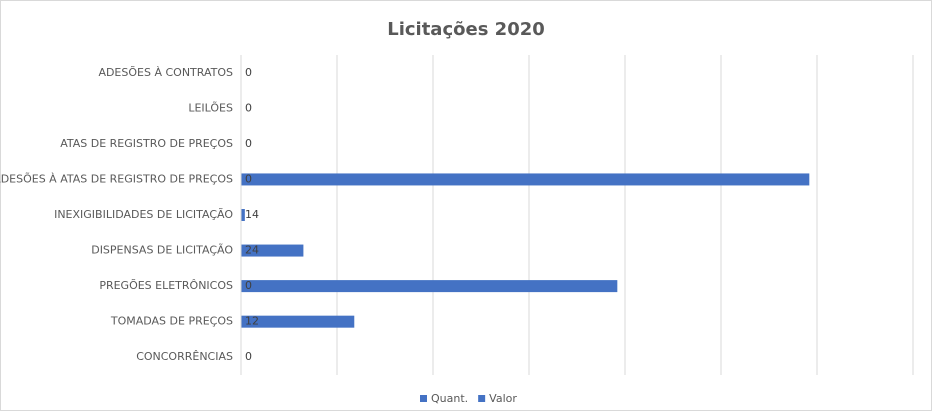 The image size is (932, 411). What do you see at coordinates (252, 214) in the screenshot?
I see `data-label: 14` at bounding box center [252, 214].